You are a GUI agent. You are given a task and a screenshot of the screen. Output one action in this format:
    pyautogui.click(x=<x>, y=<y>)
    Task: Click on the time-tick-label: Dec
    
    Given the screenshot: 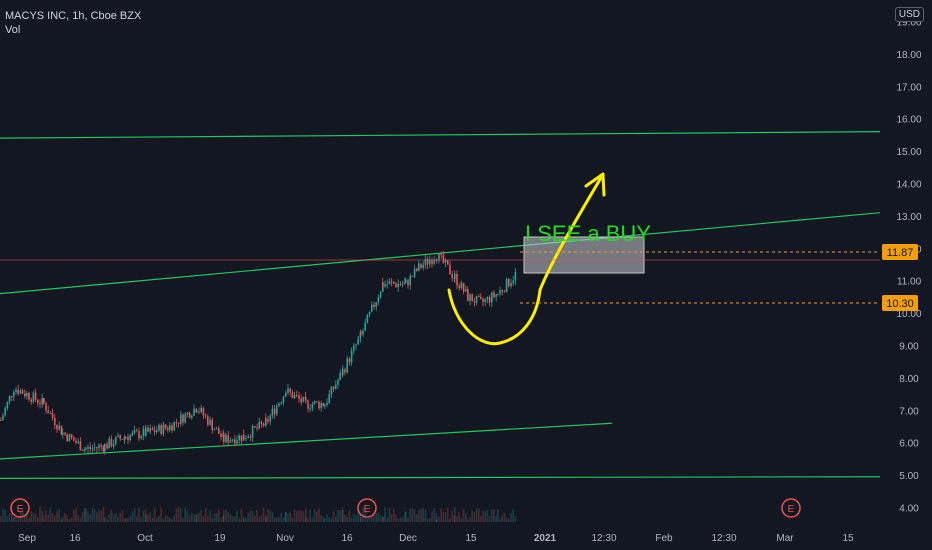 What is the action you would take?
    pyautogui.click(x=408, y=538)
    